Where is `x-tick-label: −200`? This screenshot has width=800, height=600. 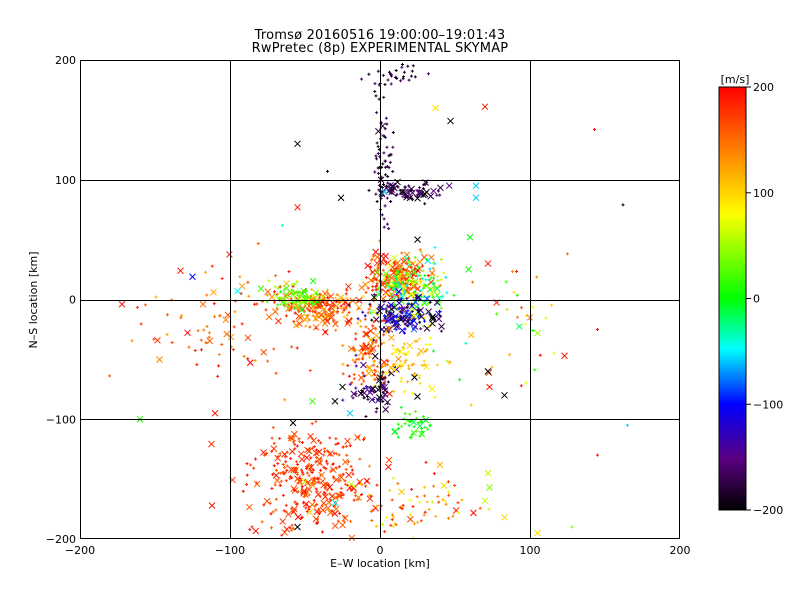 x-tick-label: −200 is located at coordinates (80, 550).